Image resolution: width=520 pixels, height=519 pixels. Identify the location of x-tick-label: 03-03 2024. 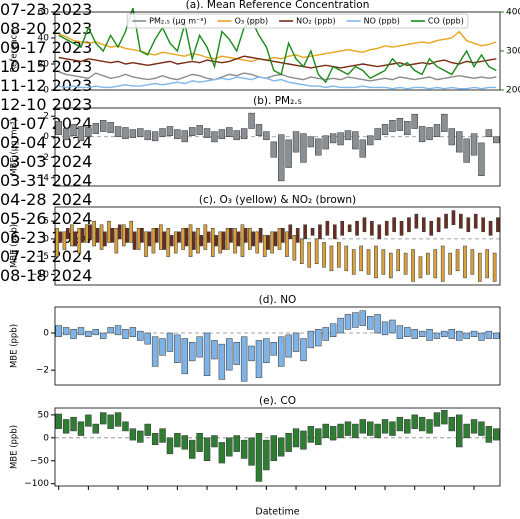
(46, 161).